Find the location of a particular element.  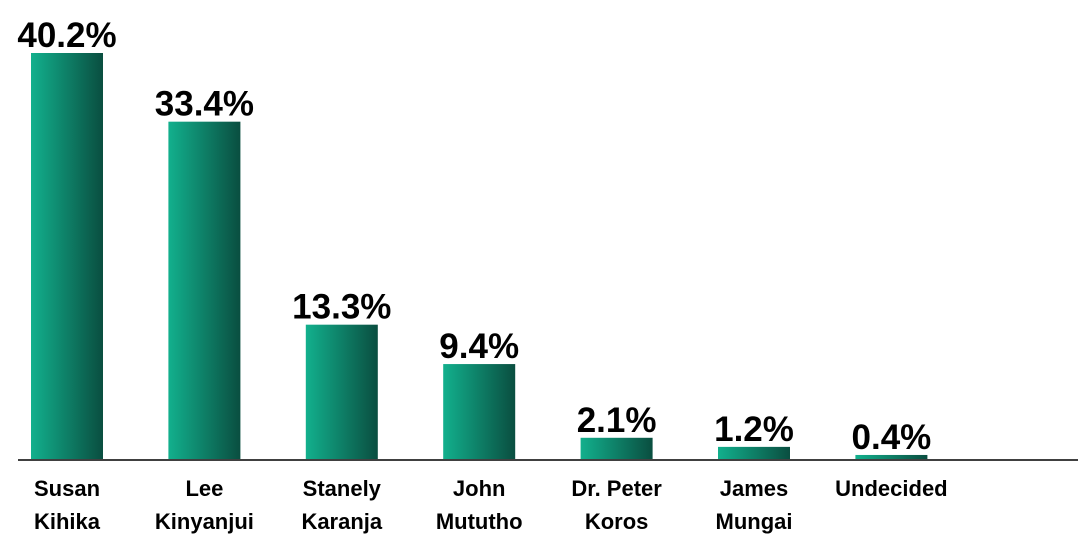

category-label: Koros is located at coordinates (617, 521).